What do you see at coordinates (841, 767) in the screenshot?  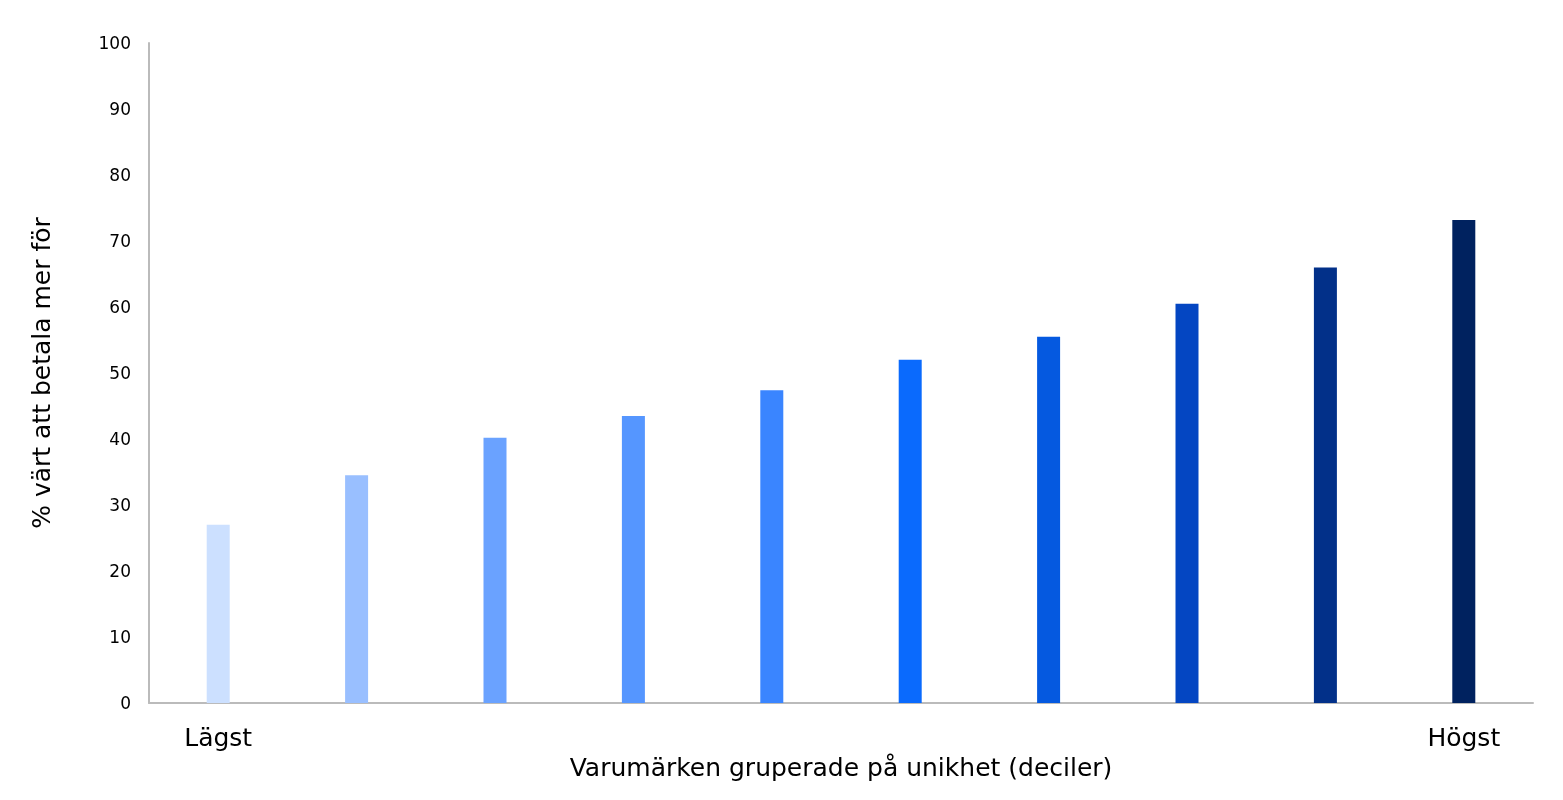 I see `x-axis-title: Varumärken gruperade på unikhet (deciler)` at bounding box center [841, 767].